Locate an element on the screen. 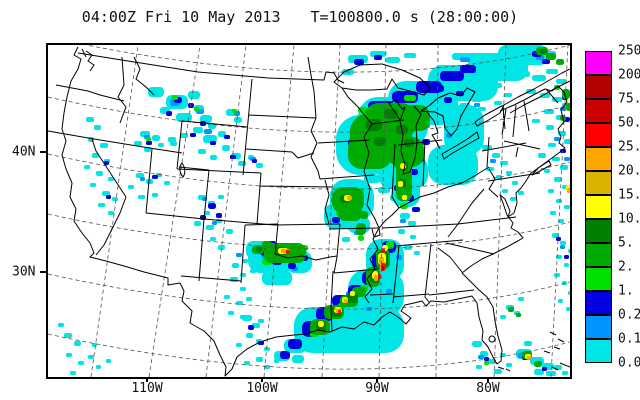 This screenshot has height=400, width=640. lake-erie is located at coordinates (460, 145).